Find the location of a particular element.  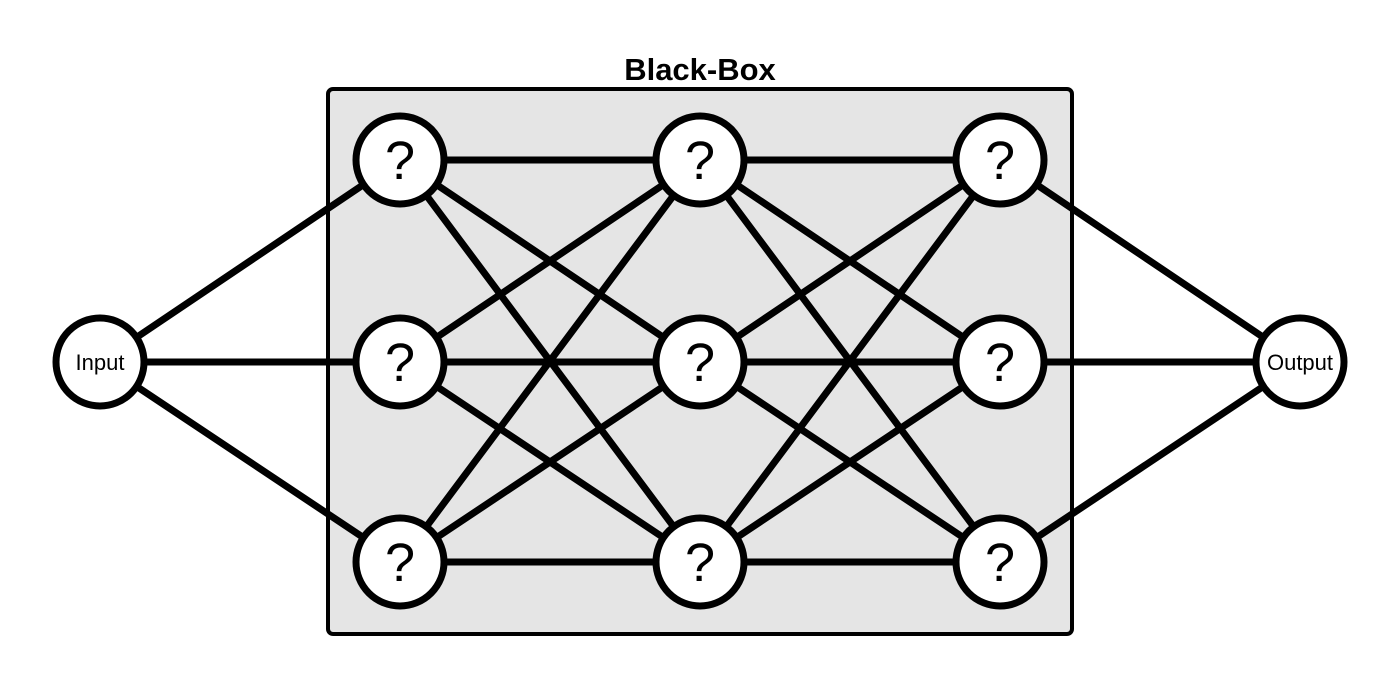

black-box-title: Black-Box is located at coordinates (700, 69).